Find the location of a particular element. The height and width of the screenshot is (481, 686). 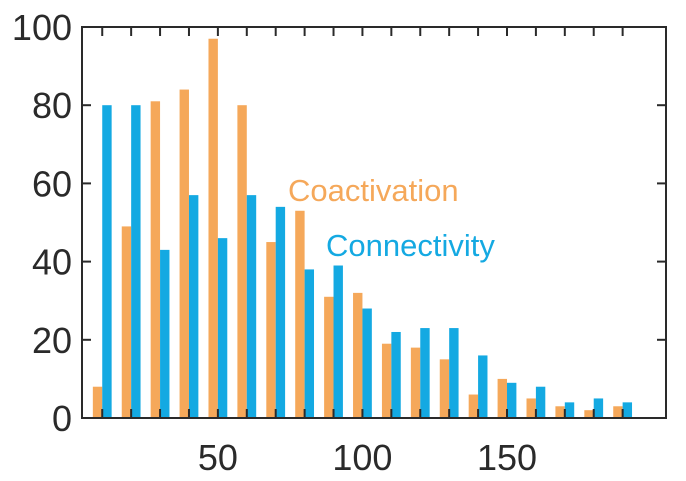

y-tick-label-20: 20 is located at coordinates (52, 340).